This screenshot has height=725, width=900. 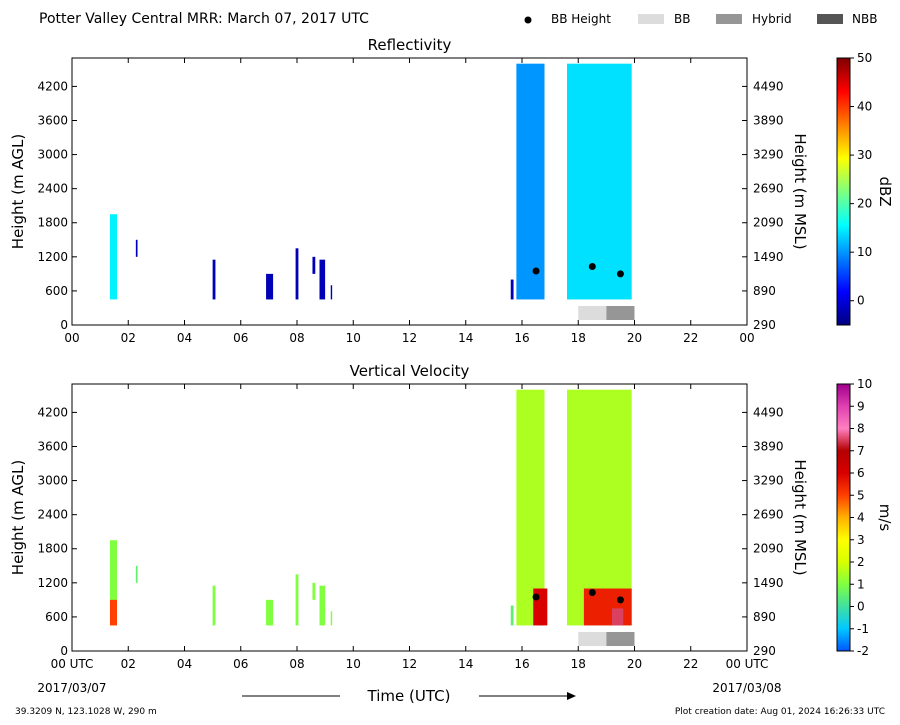 What do you see at coordinates (56, 617) in the screenshot?
I see `y-tick-label: 600` at bounding box center [56, 617].